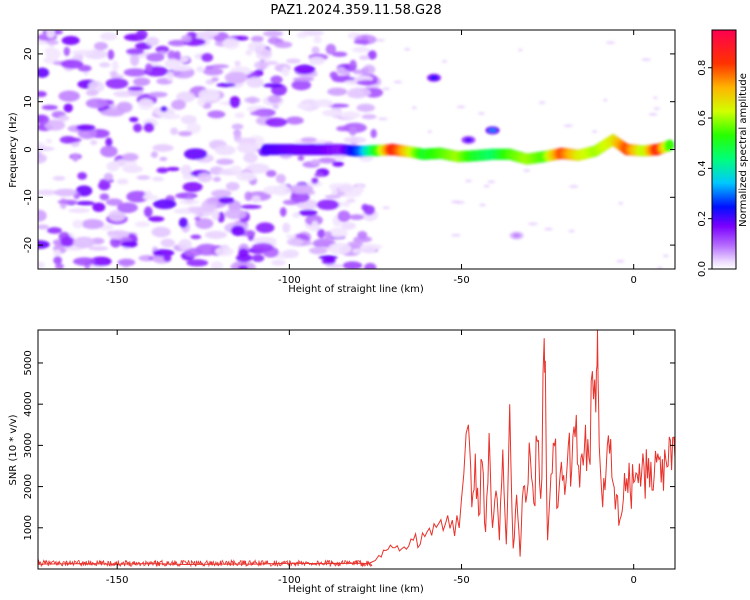 The image size is (750, 600). Describe the element at coordinates (28, 149) in the screenshot. I see `y-tick-label: 0` at that location.